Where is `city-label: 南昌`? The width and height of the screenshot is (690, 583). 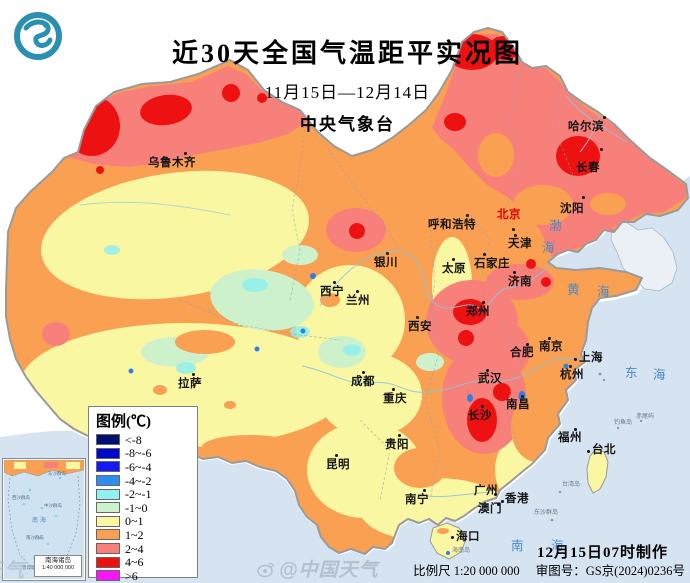 city-label: 南昌 is located at coordinates (518, 405).